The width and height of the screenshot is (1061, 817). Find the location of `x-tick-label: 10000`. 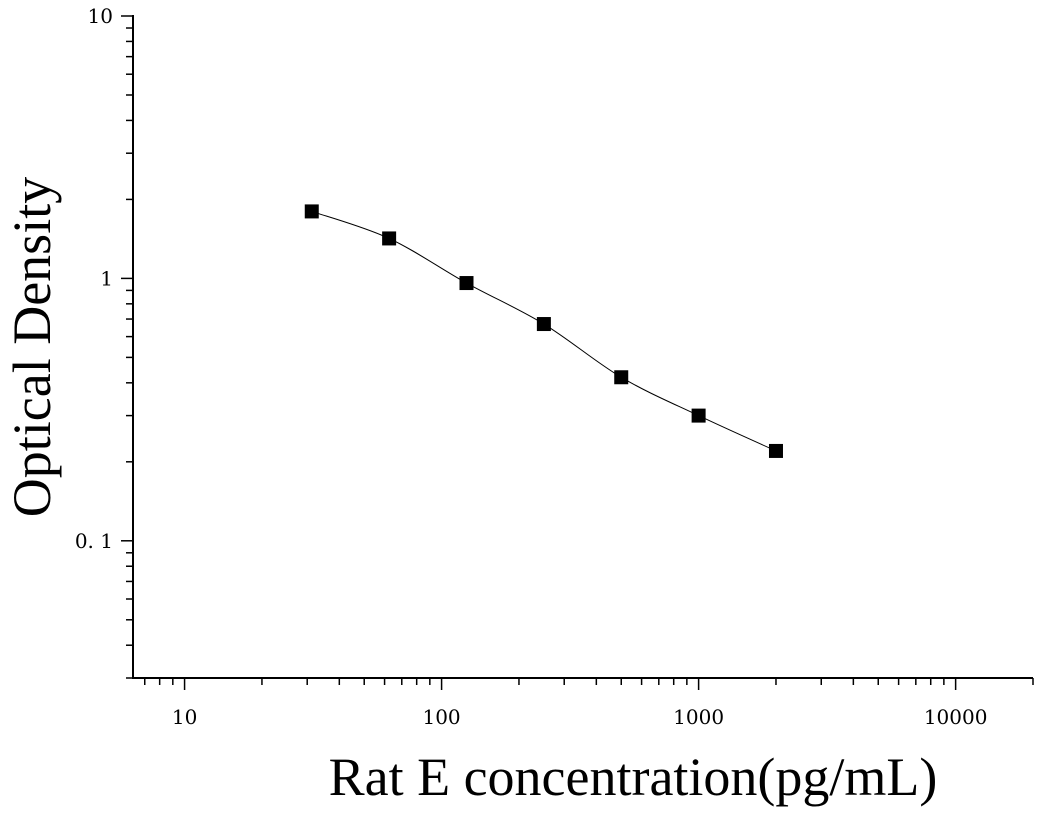

x-tick-label: 10000 is located at coordinates (956, 717).